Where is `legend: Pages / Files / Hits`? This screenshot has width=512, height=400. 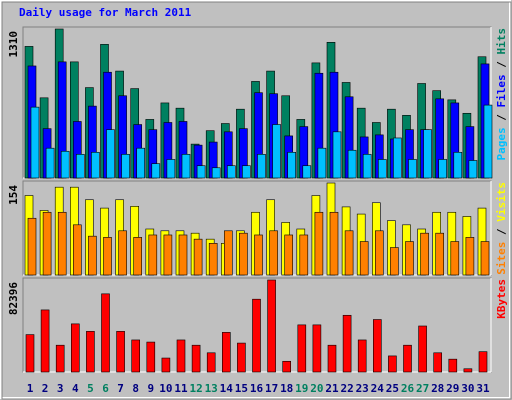
legend: Pages / Files / Hits is located at coordinates (501, 94).